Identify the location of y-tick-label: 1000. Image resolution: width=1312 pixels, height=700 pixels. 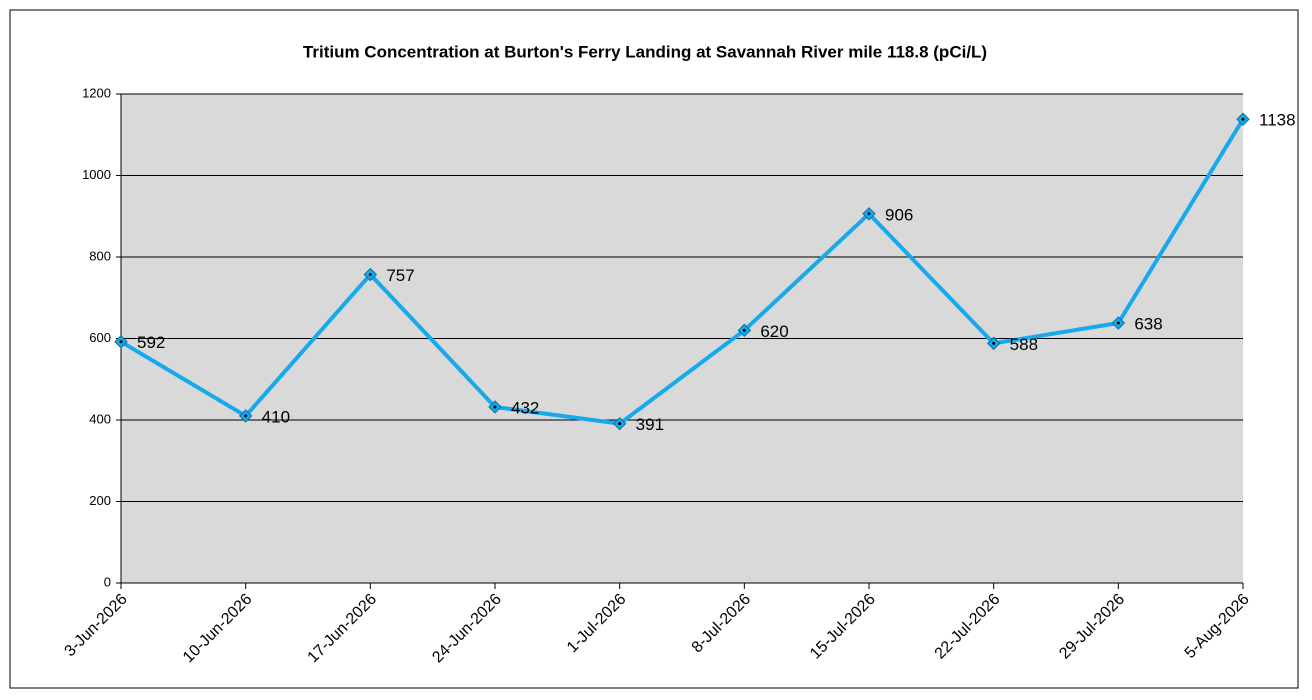
(96, 174).